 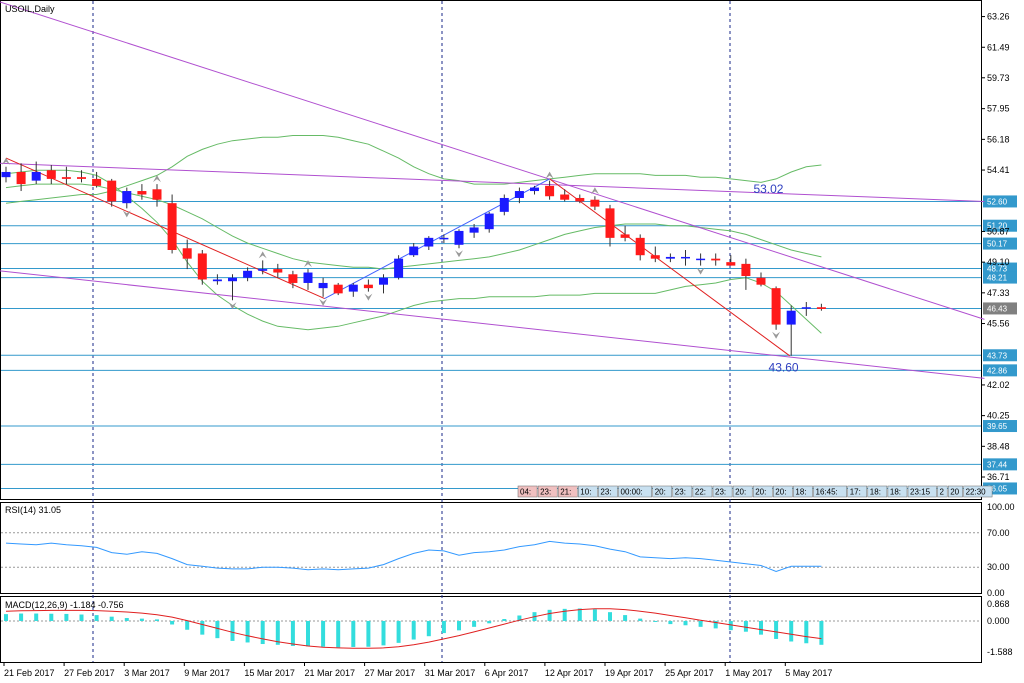 What do you see at coordinates (748, 673) in the screenshot?
I see `date-tick-label-12: 1 May 2017` at bounding box center [748, 673].